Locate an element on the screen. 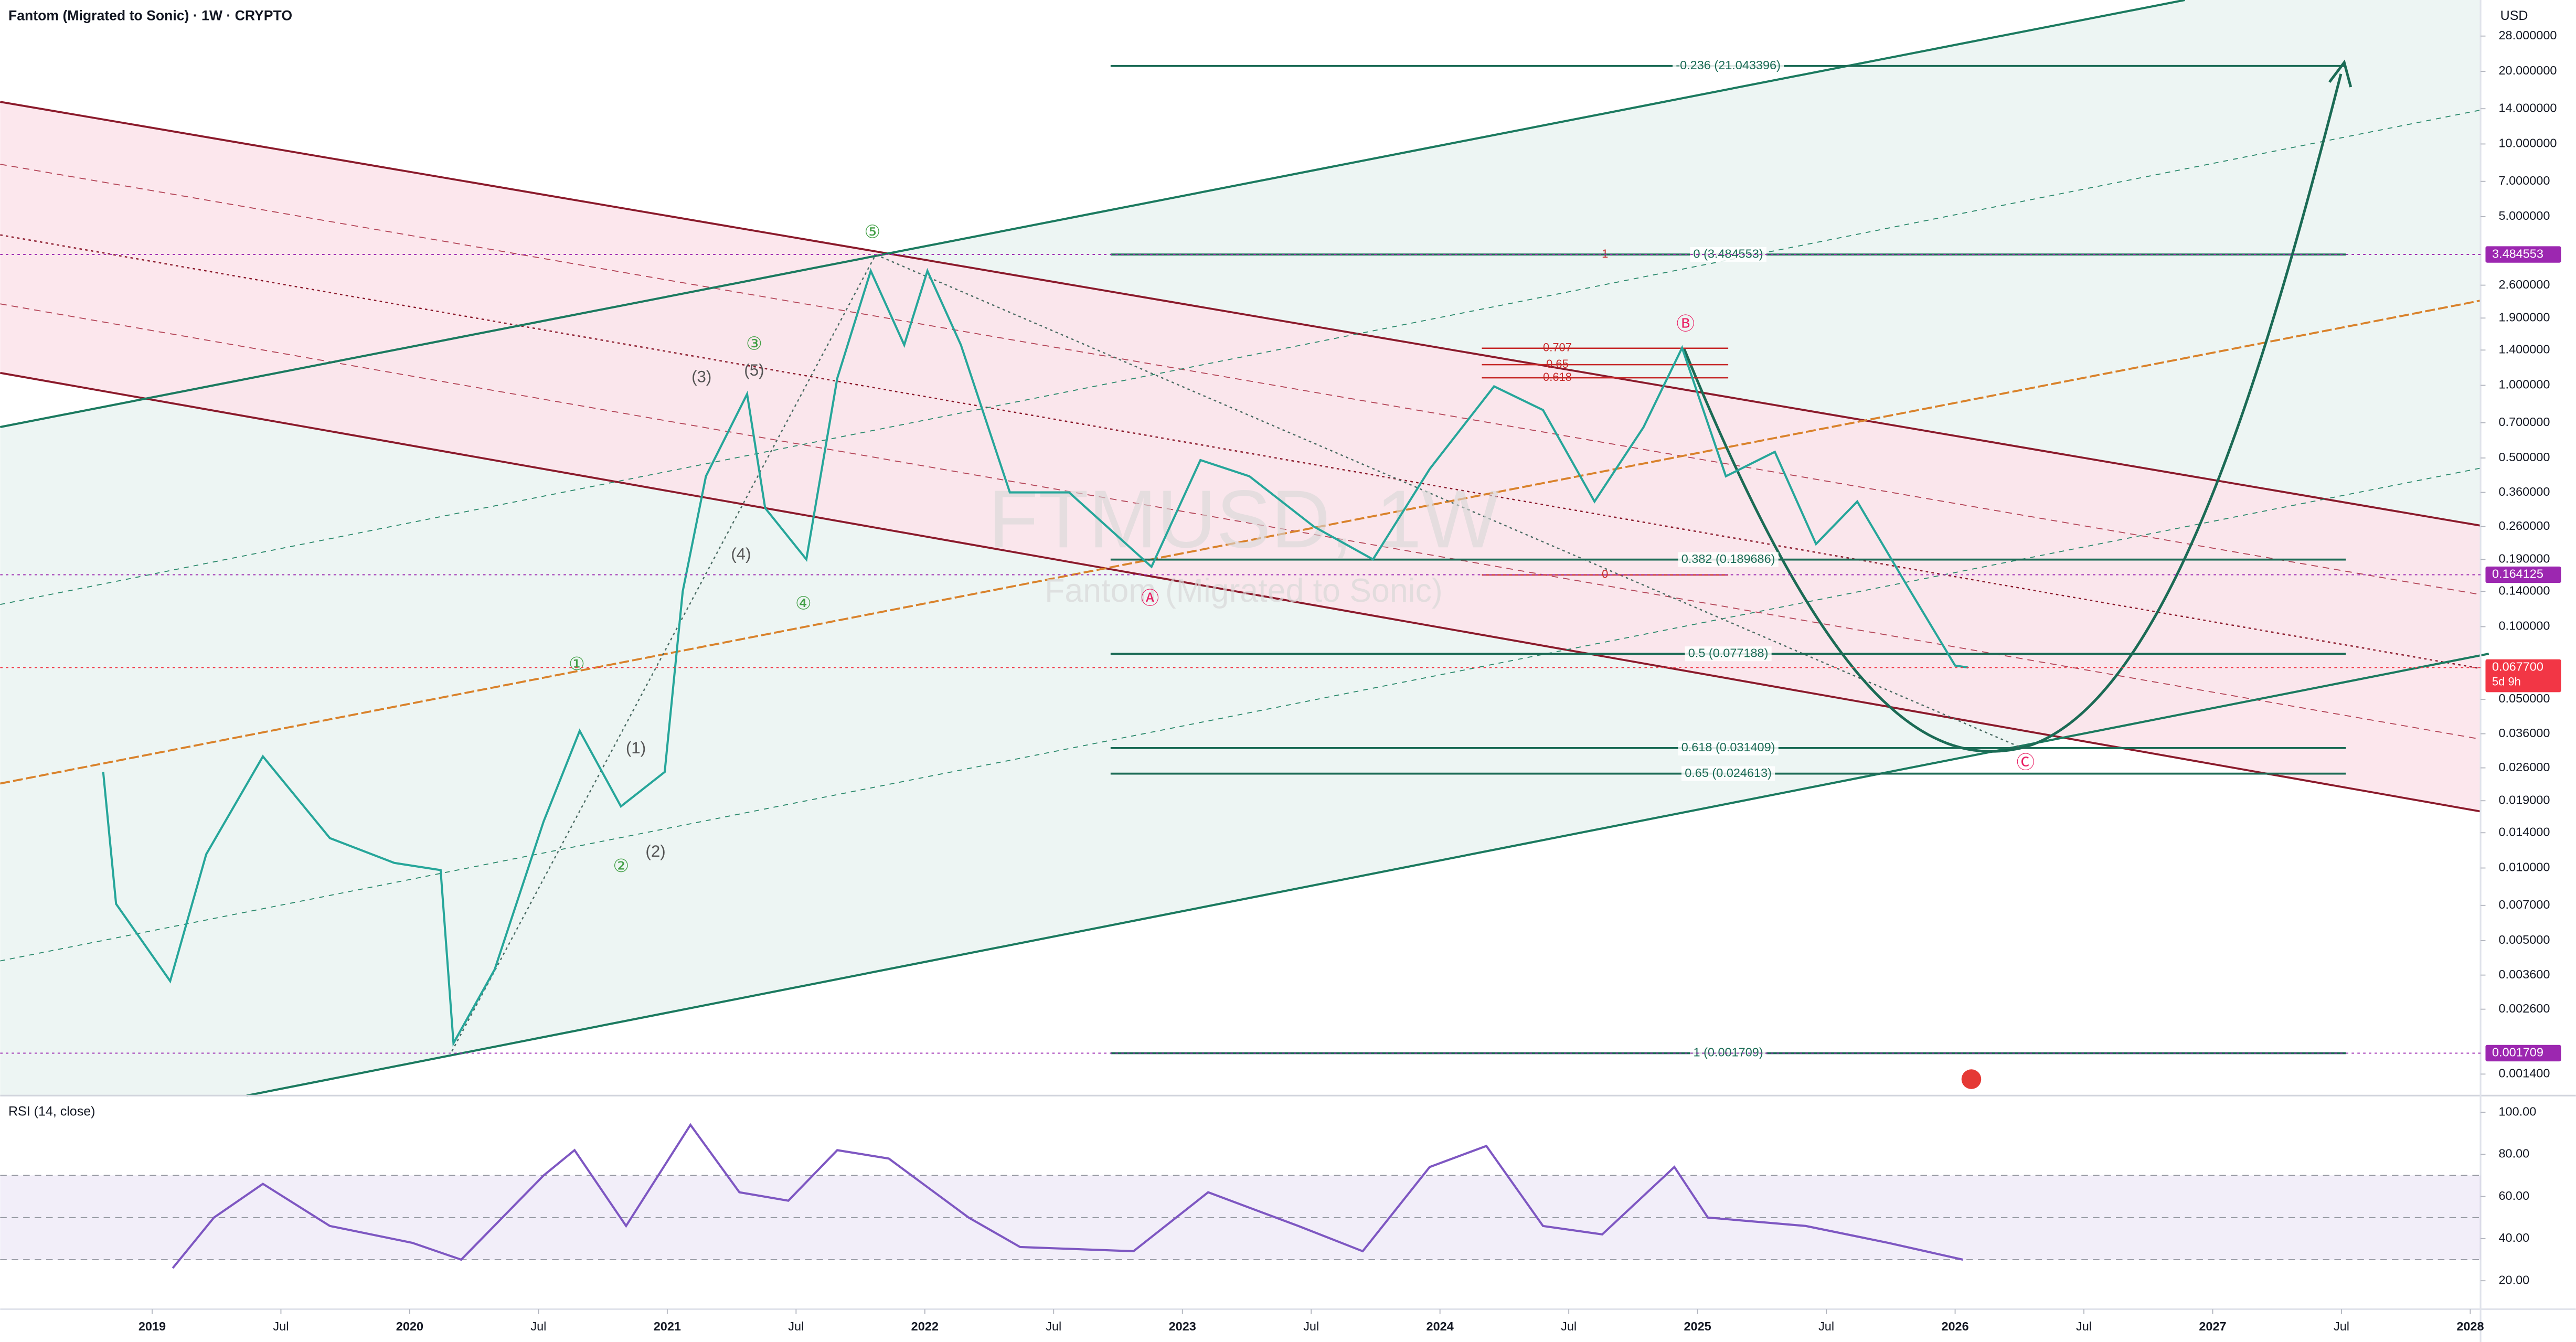  projection-curve is located at coordinates (2013, 413).